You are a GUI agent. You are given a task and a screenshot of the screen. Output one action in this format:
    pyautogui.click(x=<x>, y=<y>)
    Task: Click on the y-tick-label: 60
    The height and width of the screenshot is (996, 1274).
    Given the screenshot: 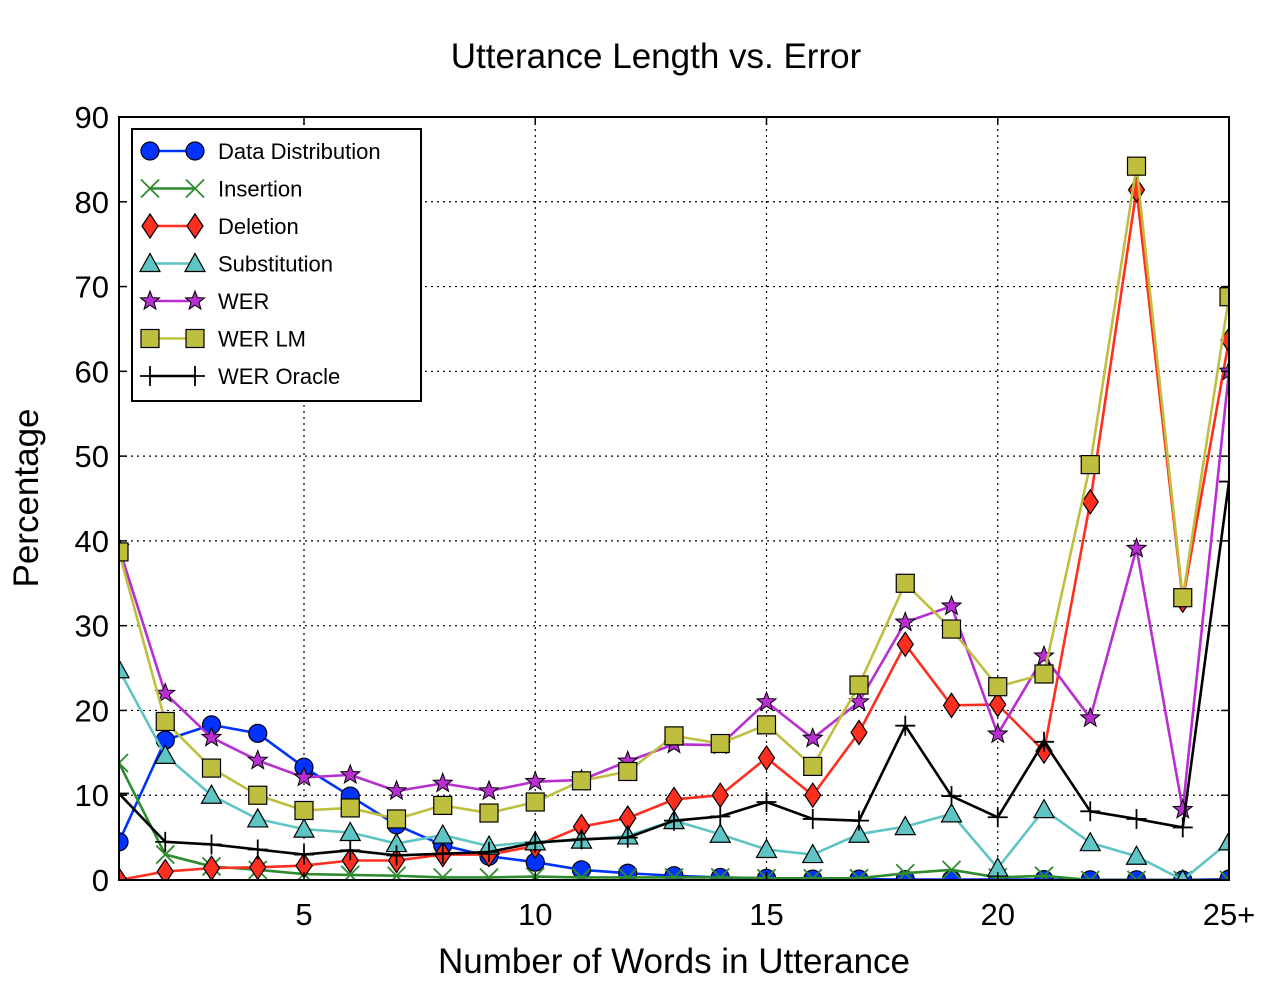 What is the action you would take?
    pyautogui.click(x=92, y=371)
    